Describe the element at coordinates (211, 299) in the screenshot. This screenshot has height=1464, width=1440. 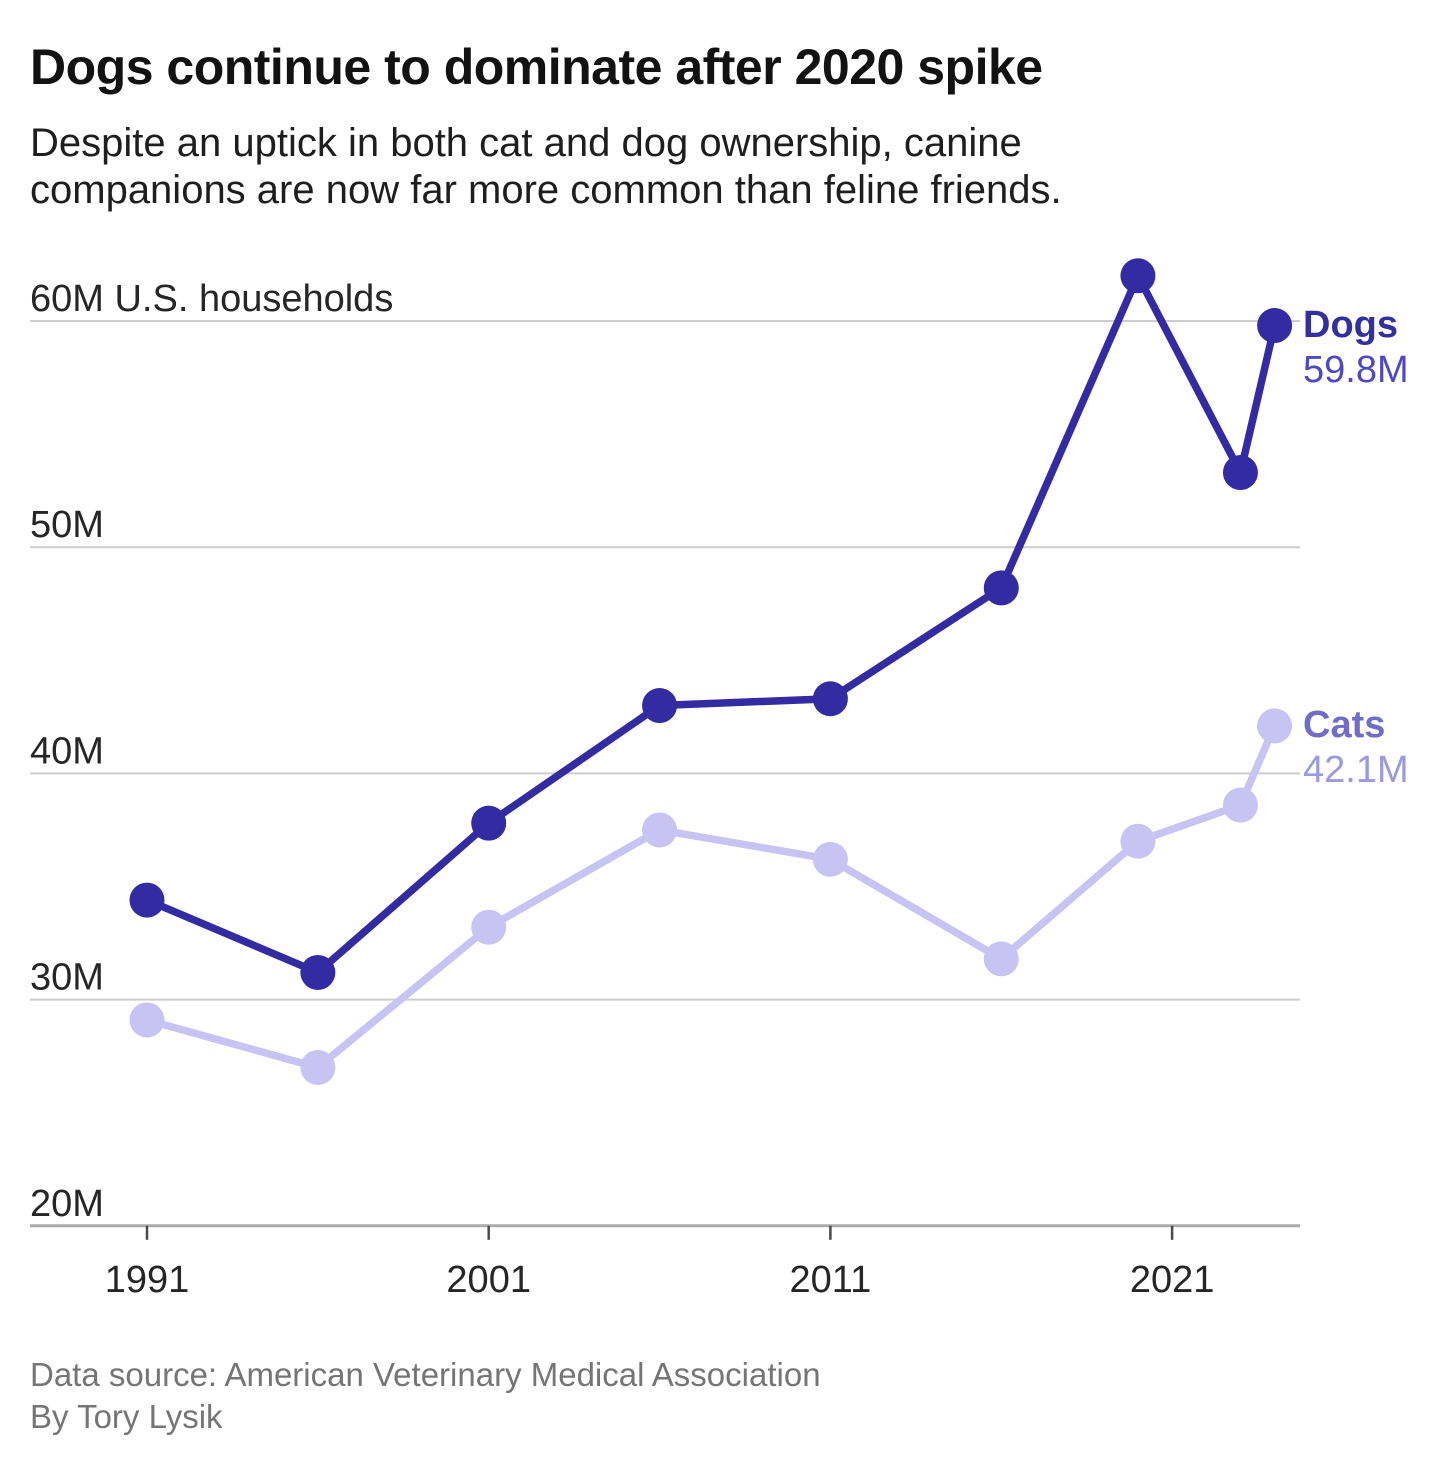
I see `y-axis-label-60M: 60M U.S. households` at that location.